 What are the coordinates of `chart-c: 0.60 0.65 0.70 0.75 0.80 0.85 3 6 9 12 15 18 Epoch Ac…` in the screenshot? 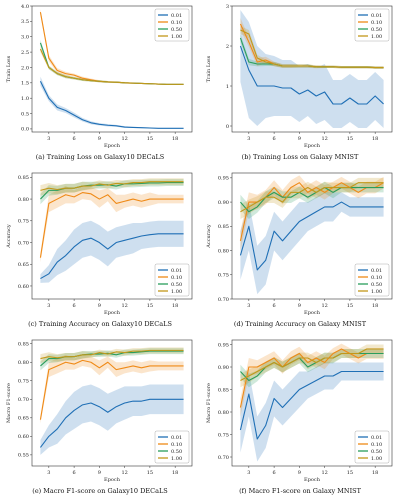 It's located at (99, 244).